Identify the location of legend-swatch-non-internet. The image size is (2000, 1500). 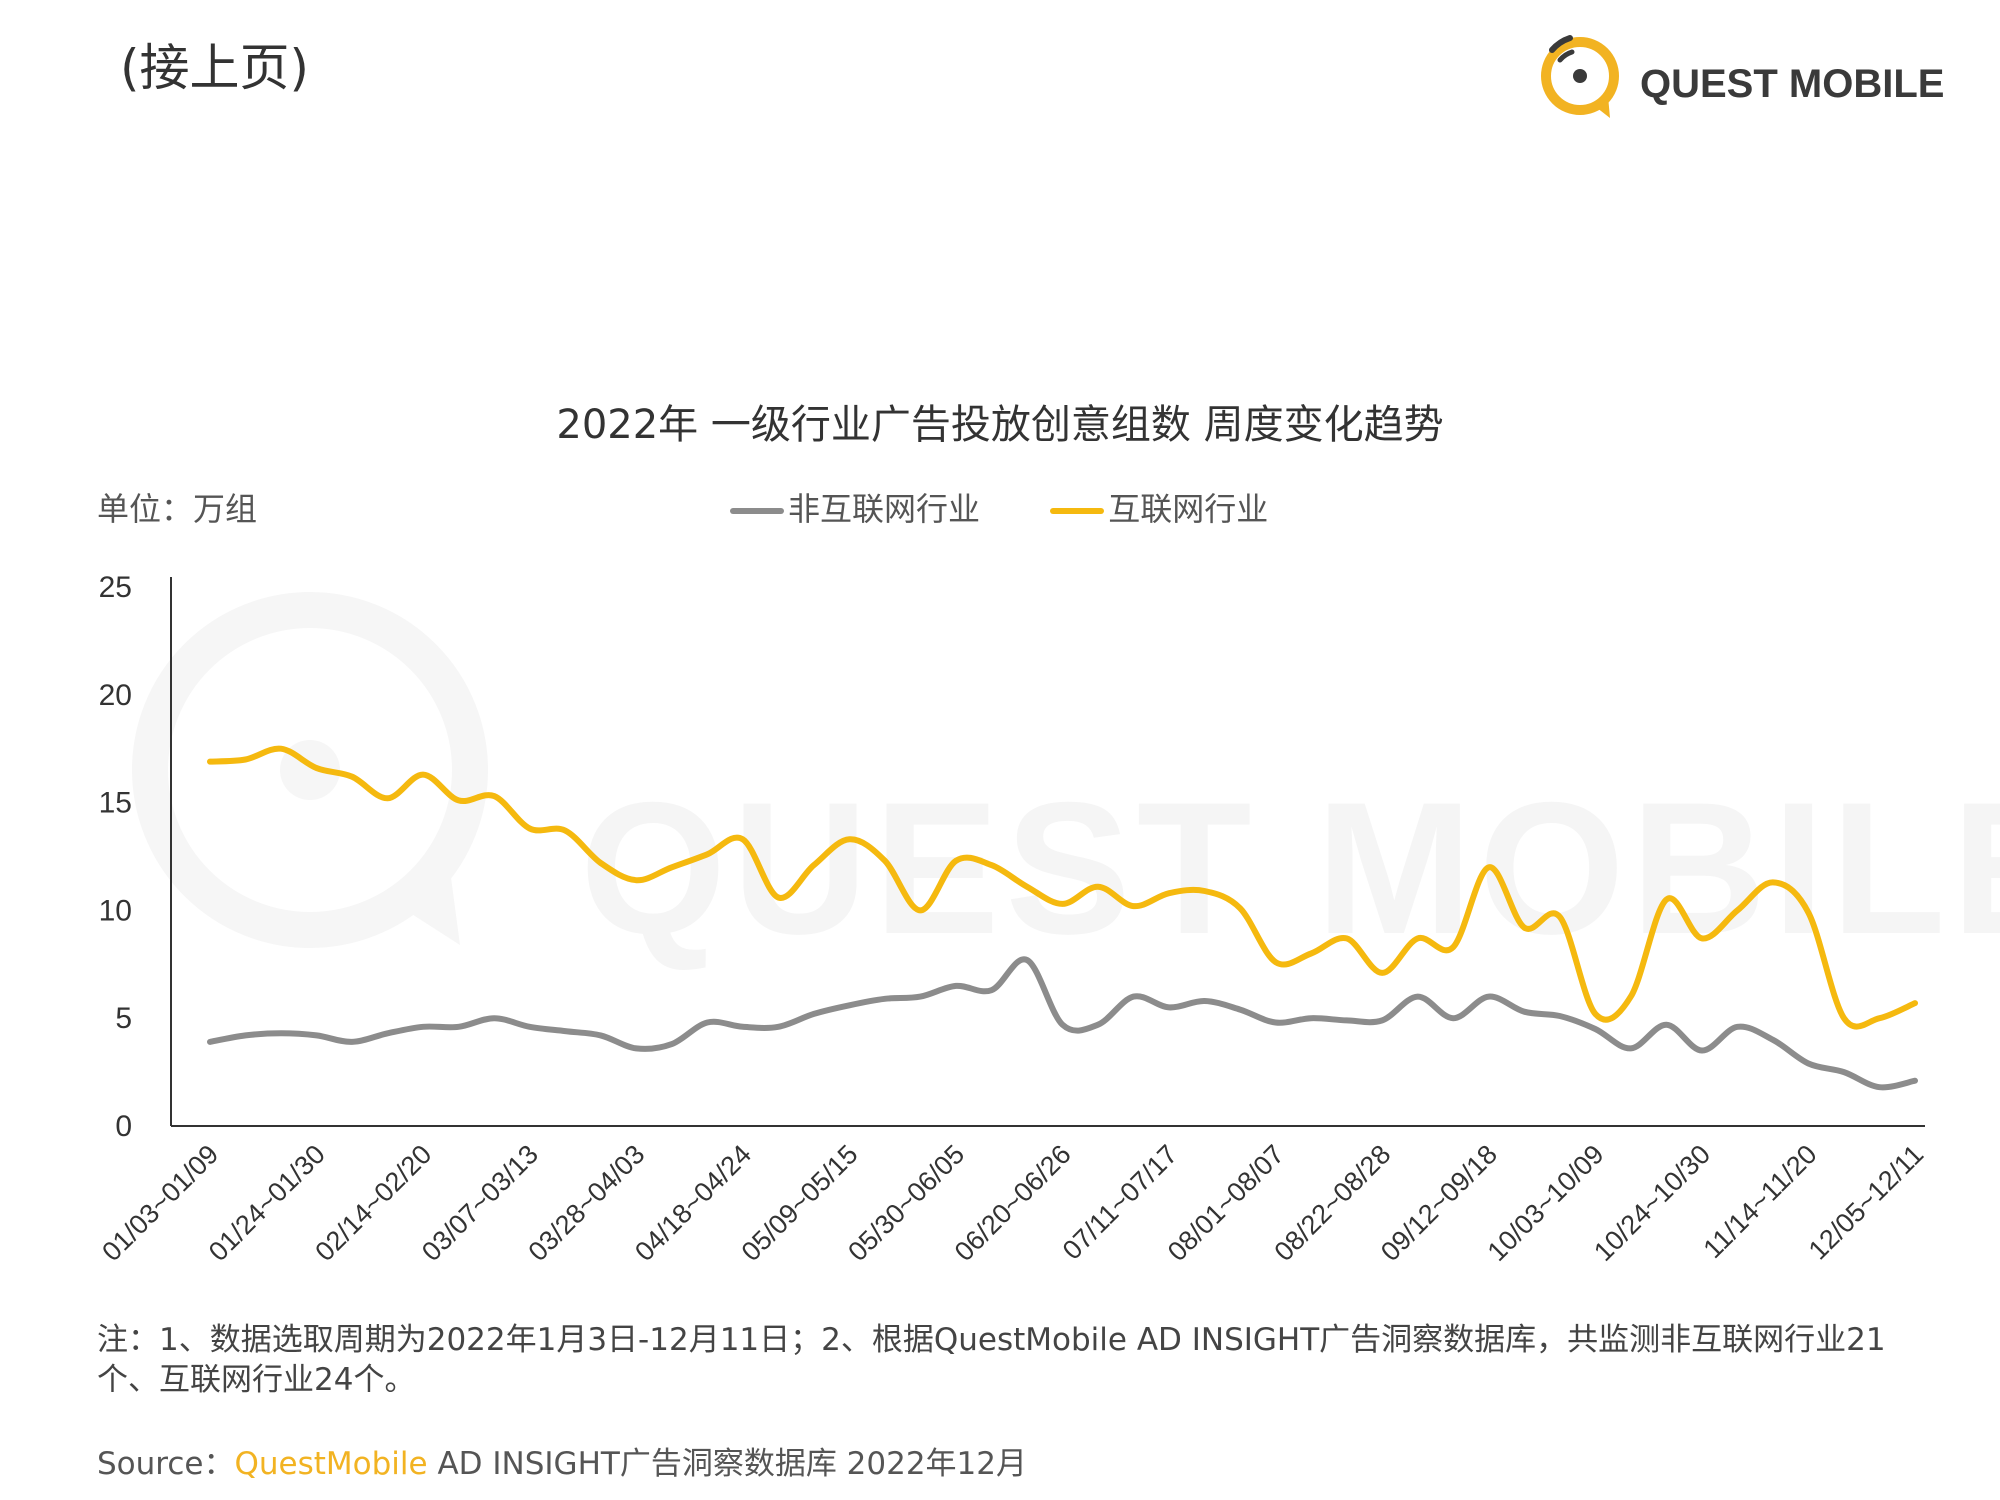
(757, 511).